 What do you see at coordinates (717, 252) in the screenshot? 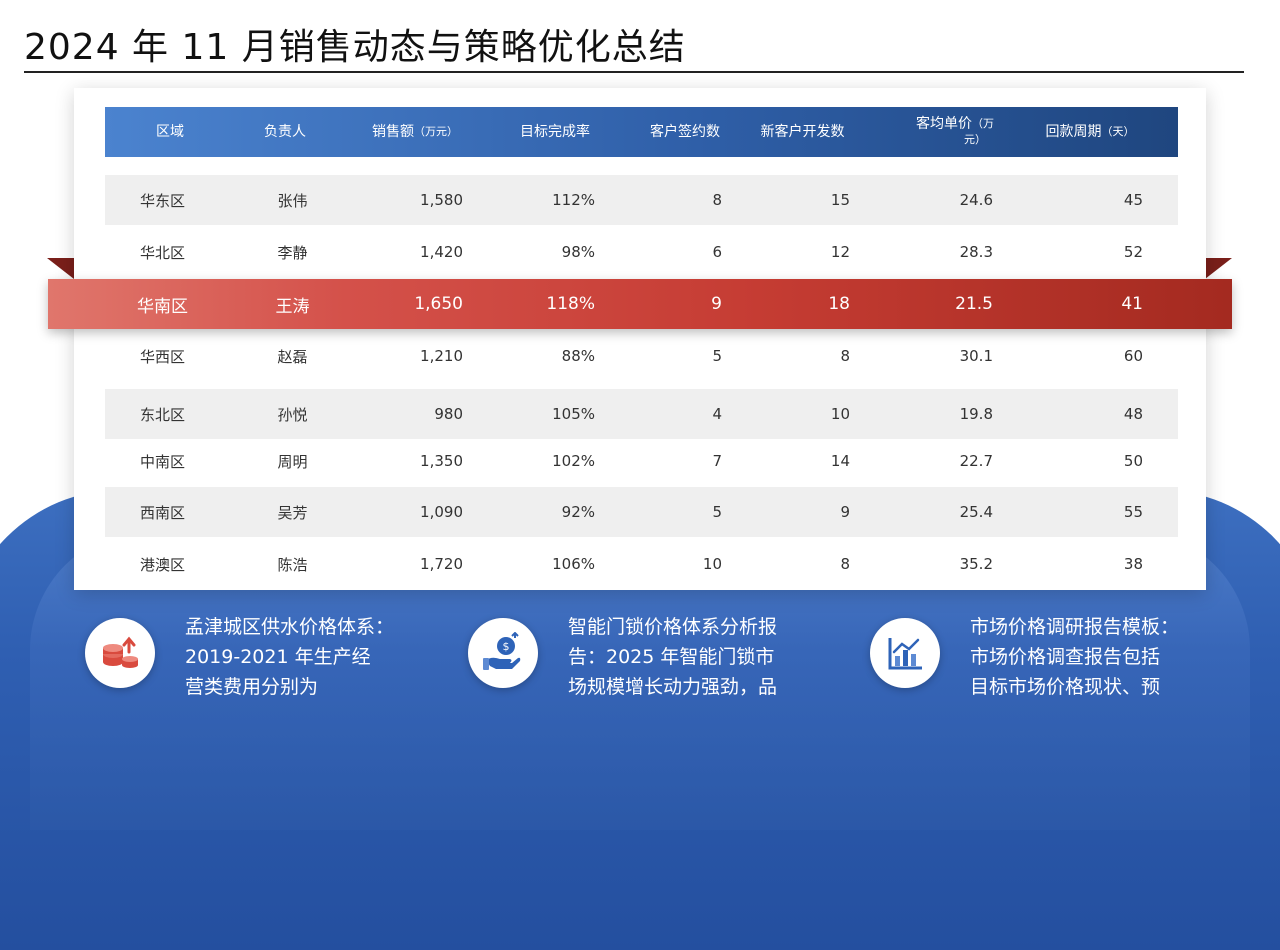
I see `cell-signed: 6` at bounding box center [717, 252].